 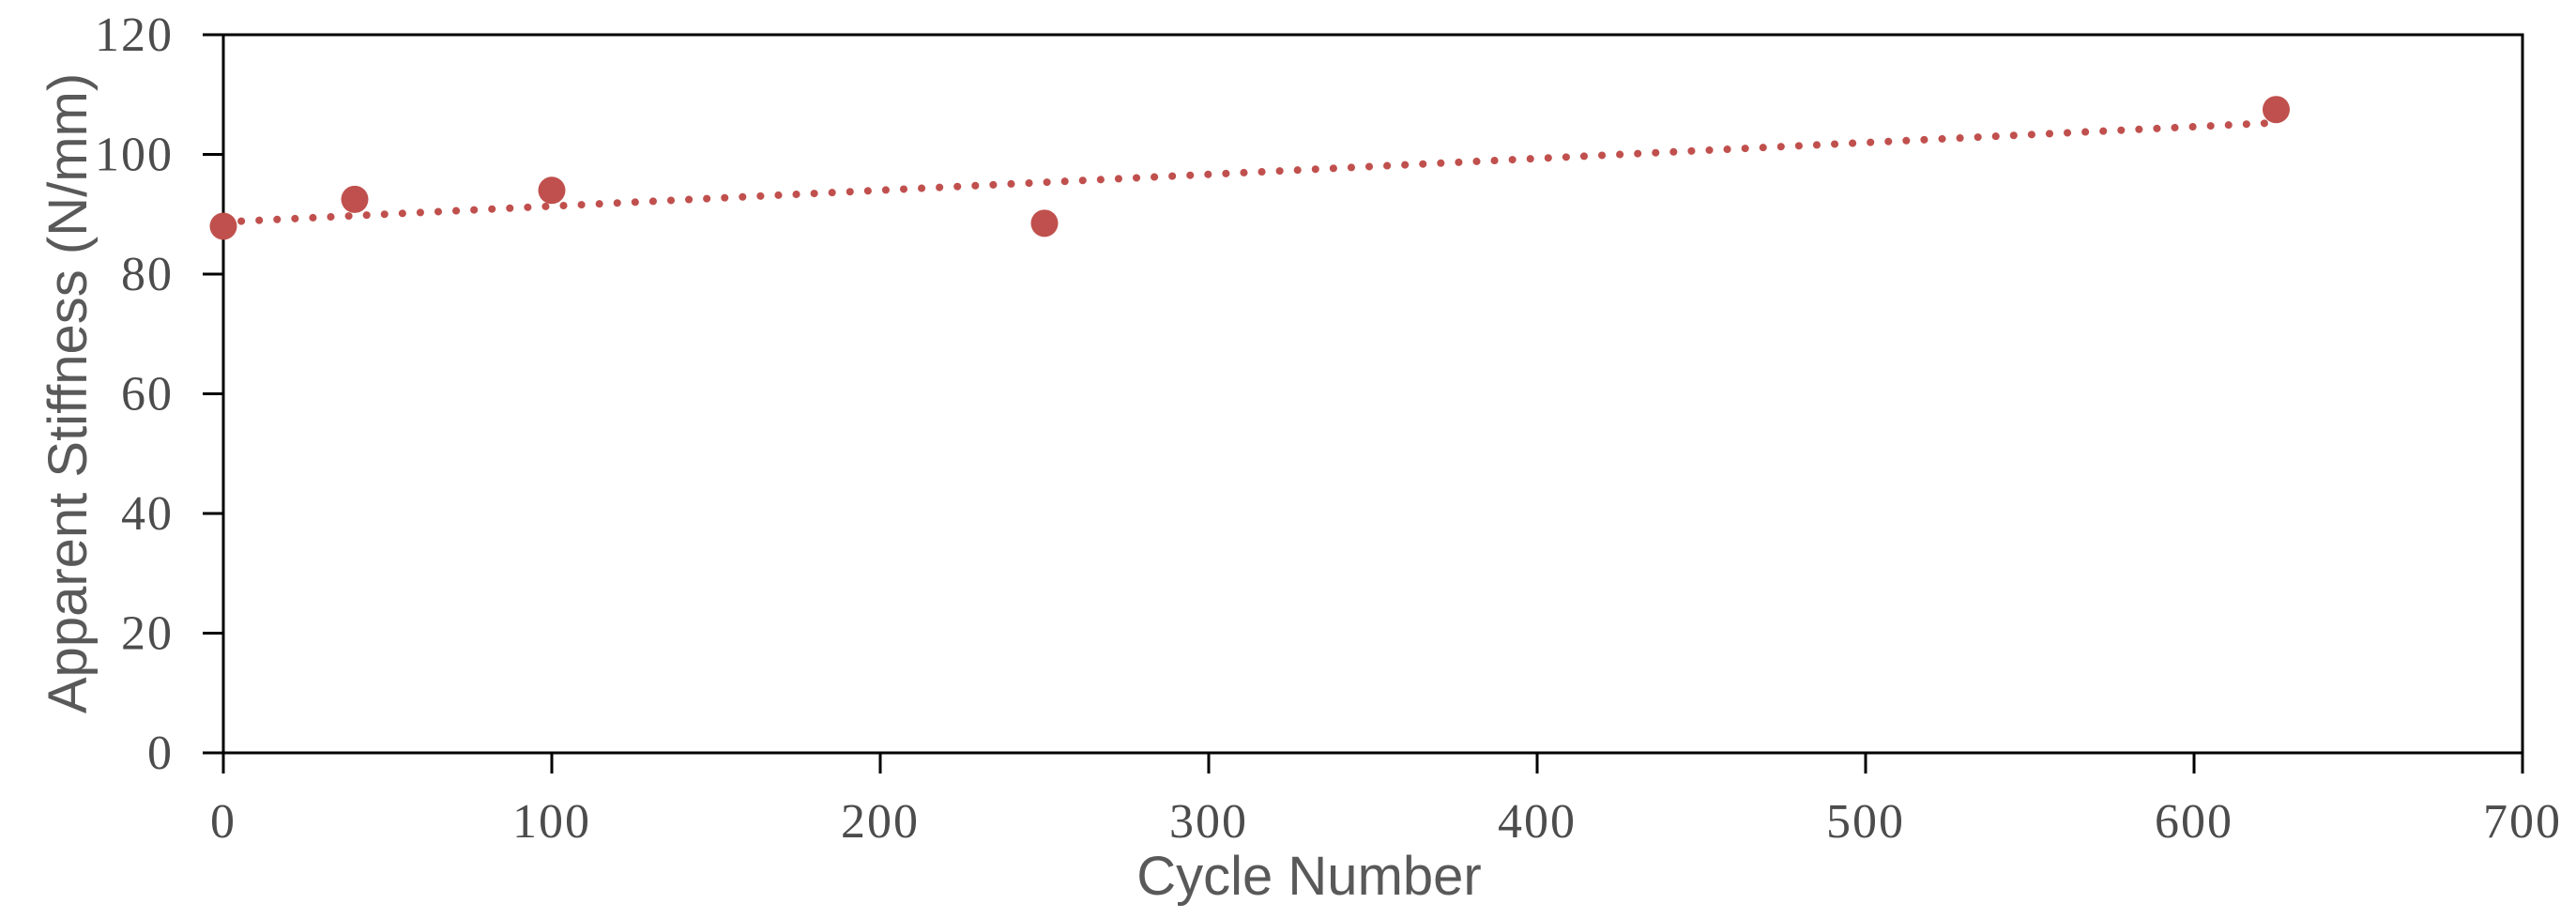 I want to click on y-tick-label: 100, so click(x=134, y=155).